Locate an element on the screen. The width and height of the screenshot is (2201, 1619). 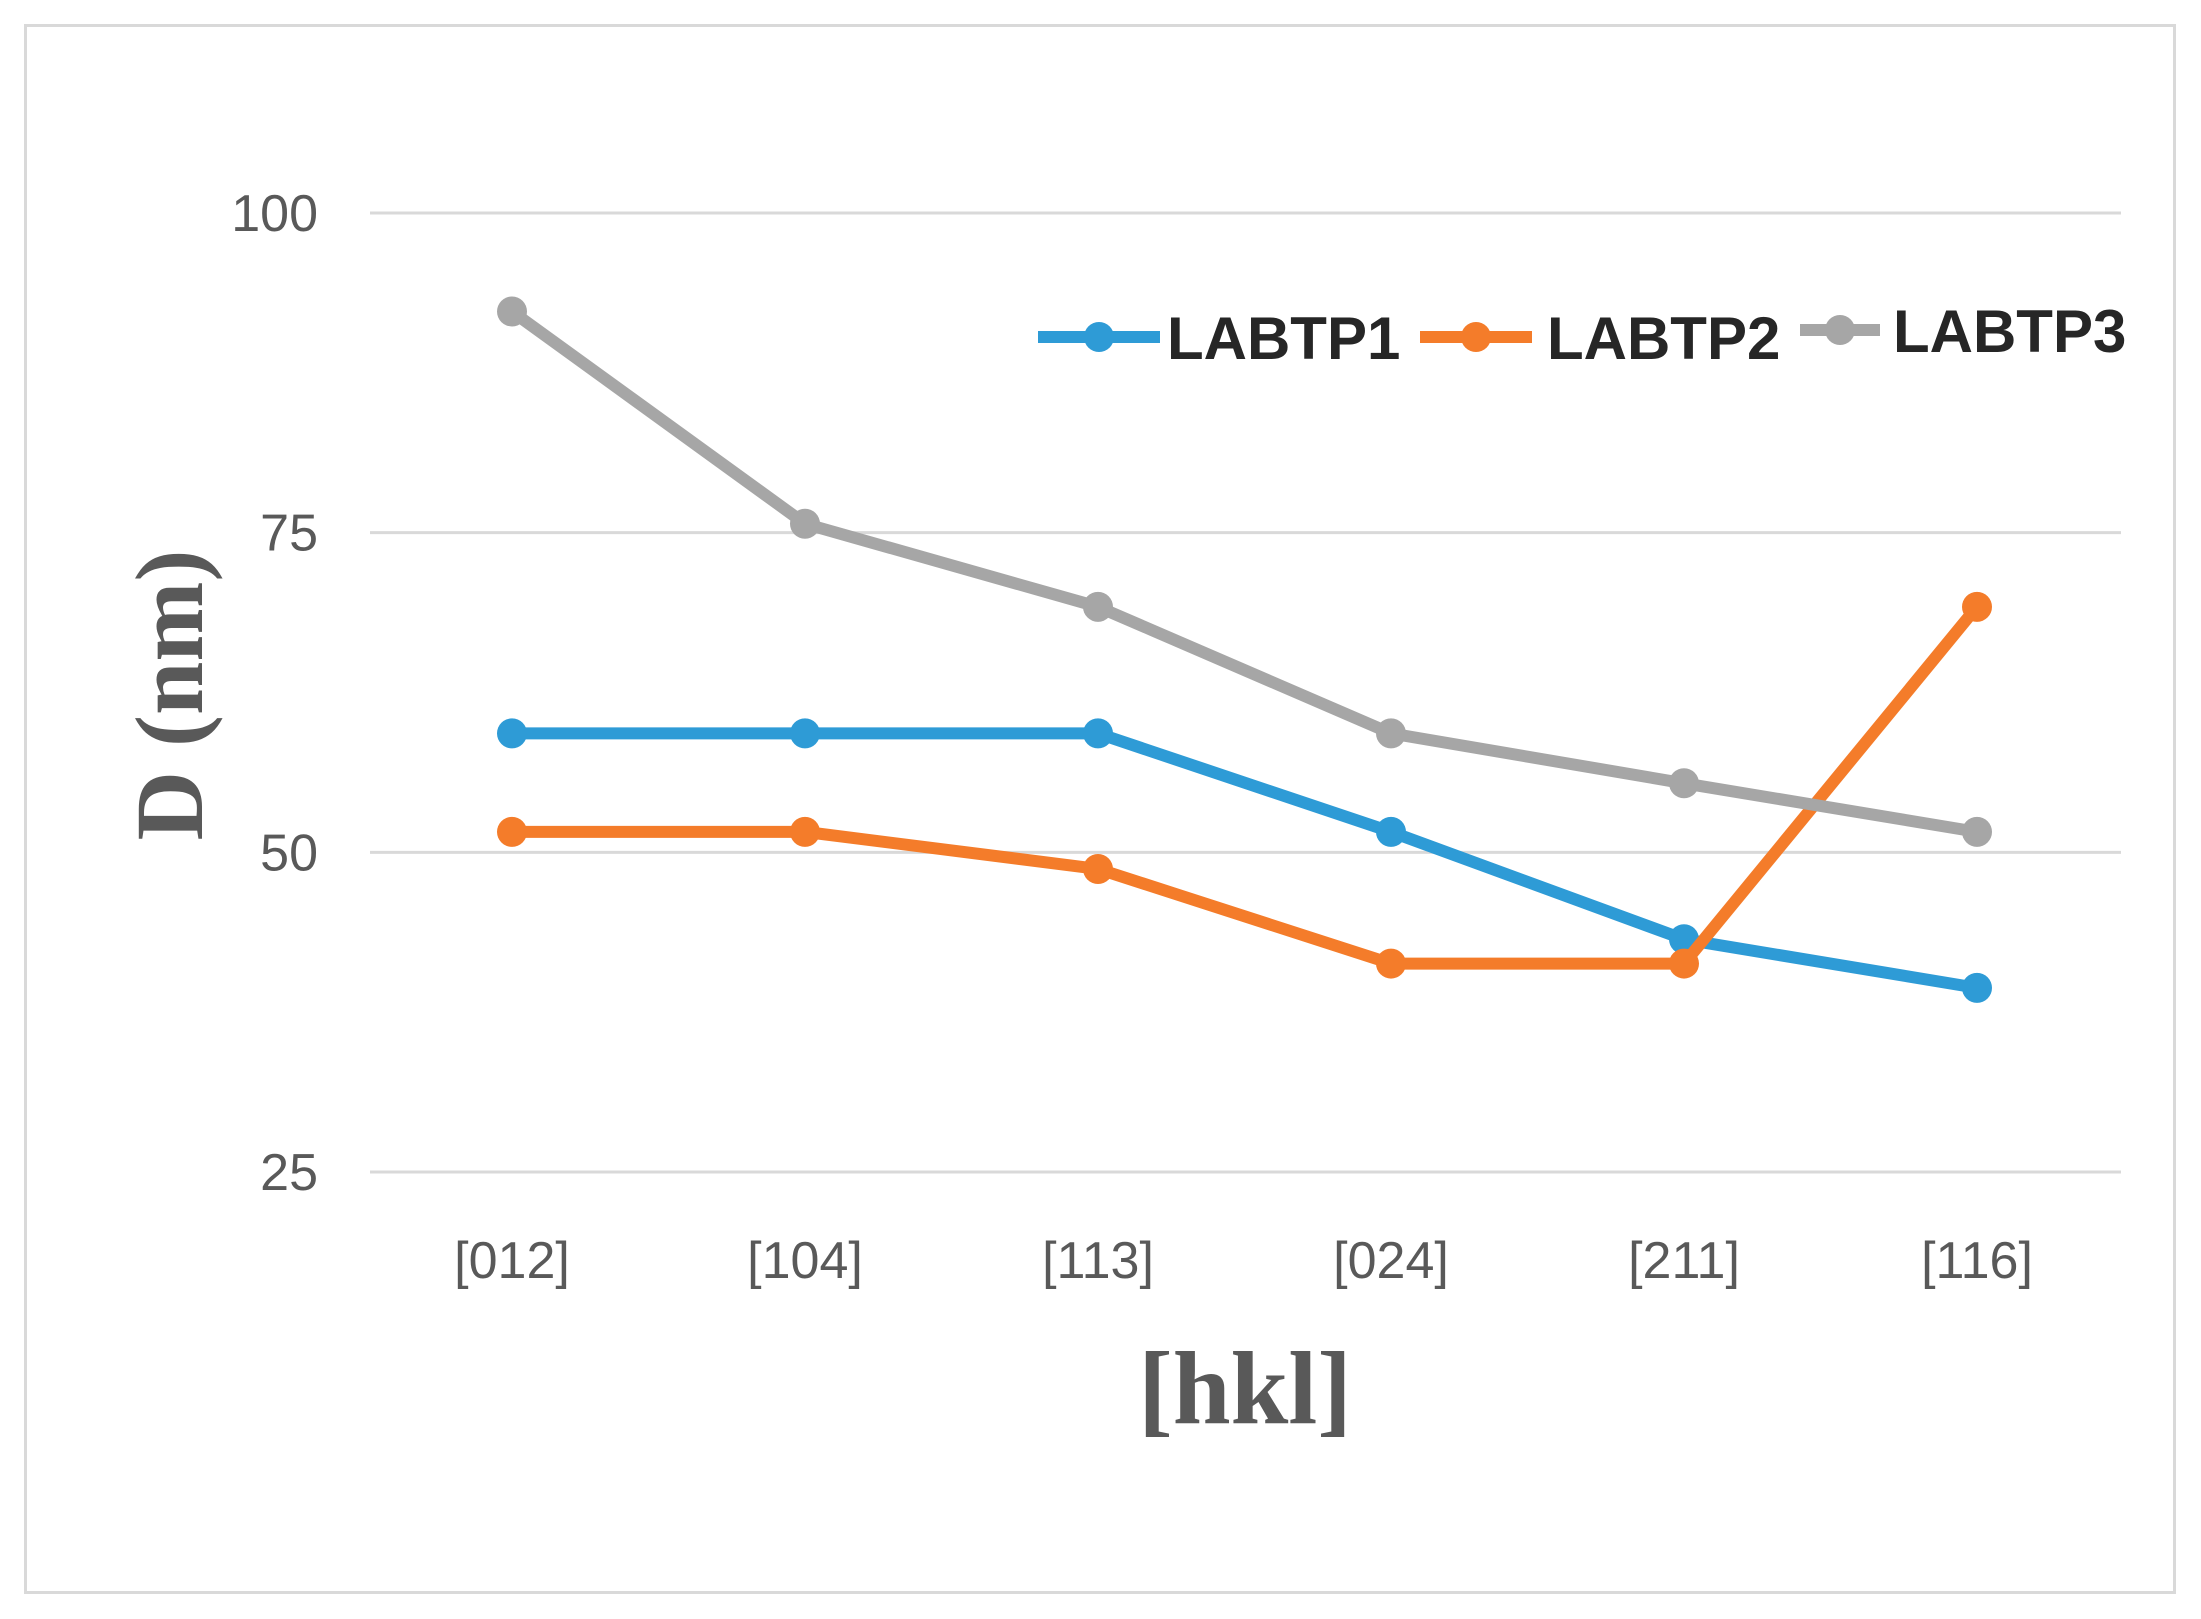
y-tick-label: 100 is located at coordinates (274, 214).